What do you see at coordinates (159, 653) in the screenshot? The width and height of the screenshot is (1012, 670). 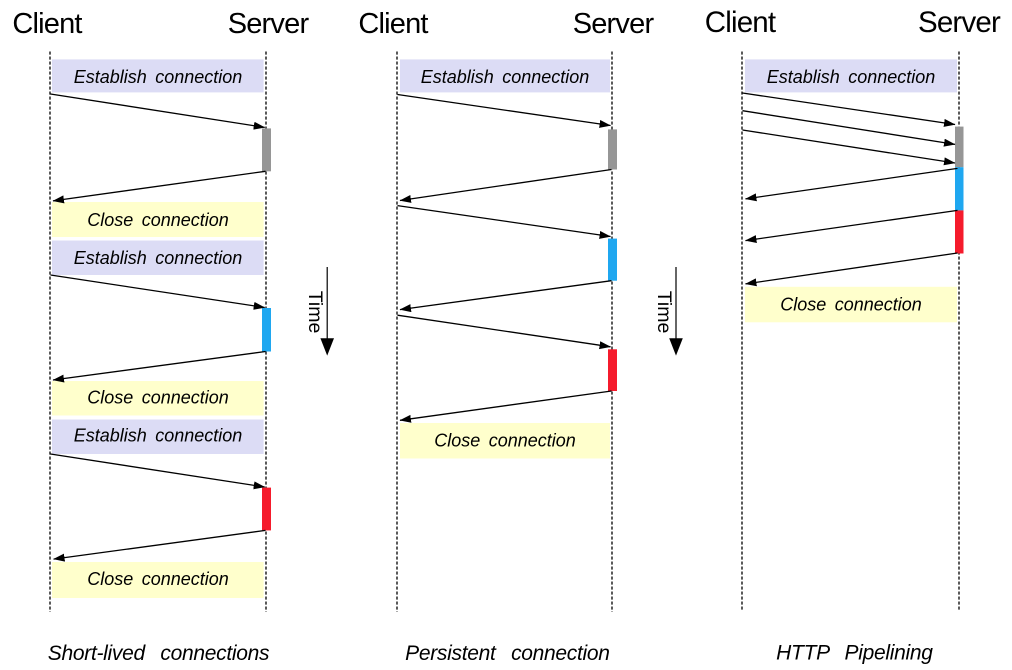 I see `svg-text: Short-lived connections` at bounding box center [159, 653].